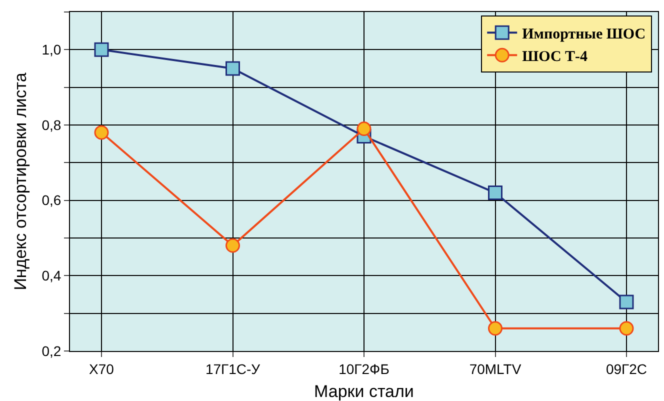  I want to click on x-tick-label: X70, so click(101, 368).